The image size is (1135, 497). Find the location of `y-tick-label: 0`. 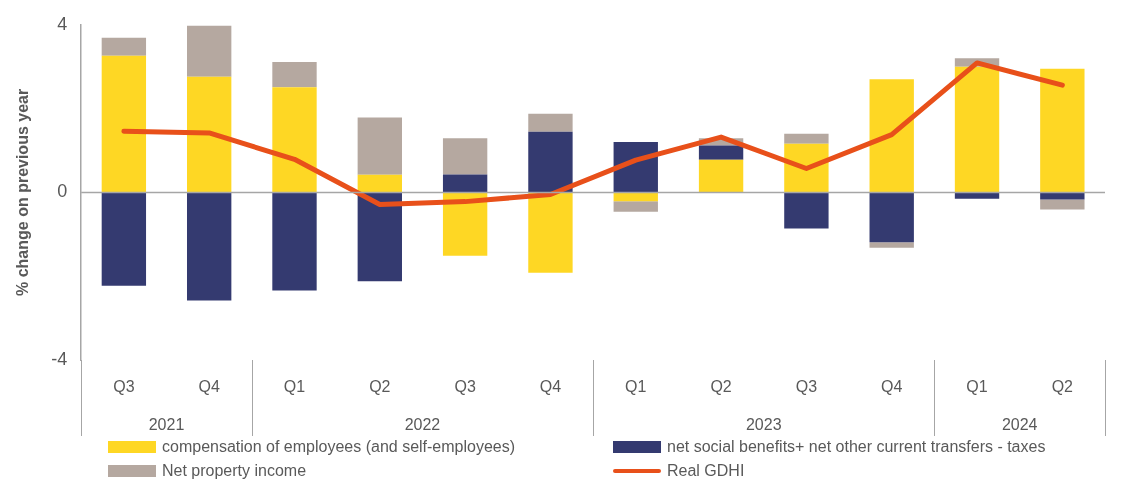

y-tick-label: 0 is located at coordinates (62, 191).